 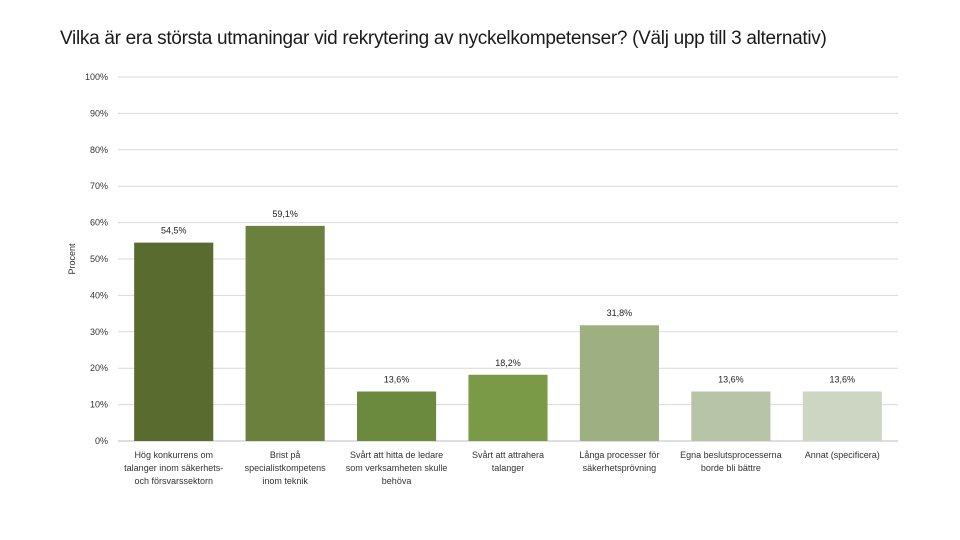 What do you see at coordinates (842, 455) in the screenshot?
I see `category-label: Annat (specificera)` at bounding box center [842, 455].